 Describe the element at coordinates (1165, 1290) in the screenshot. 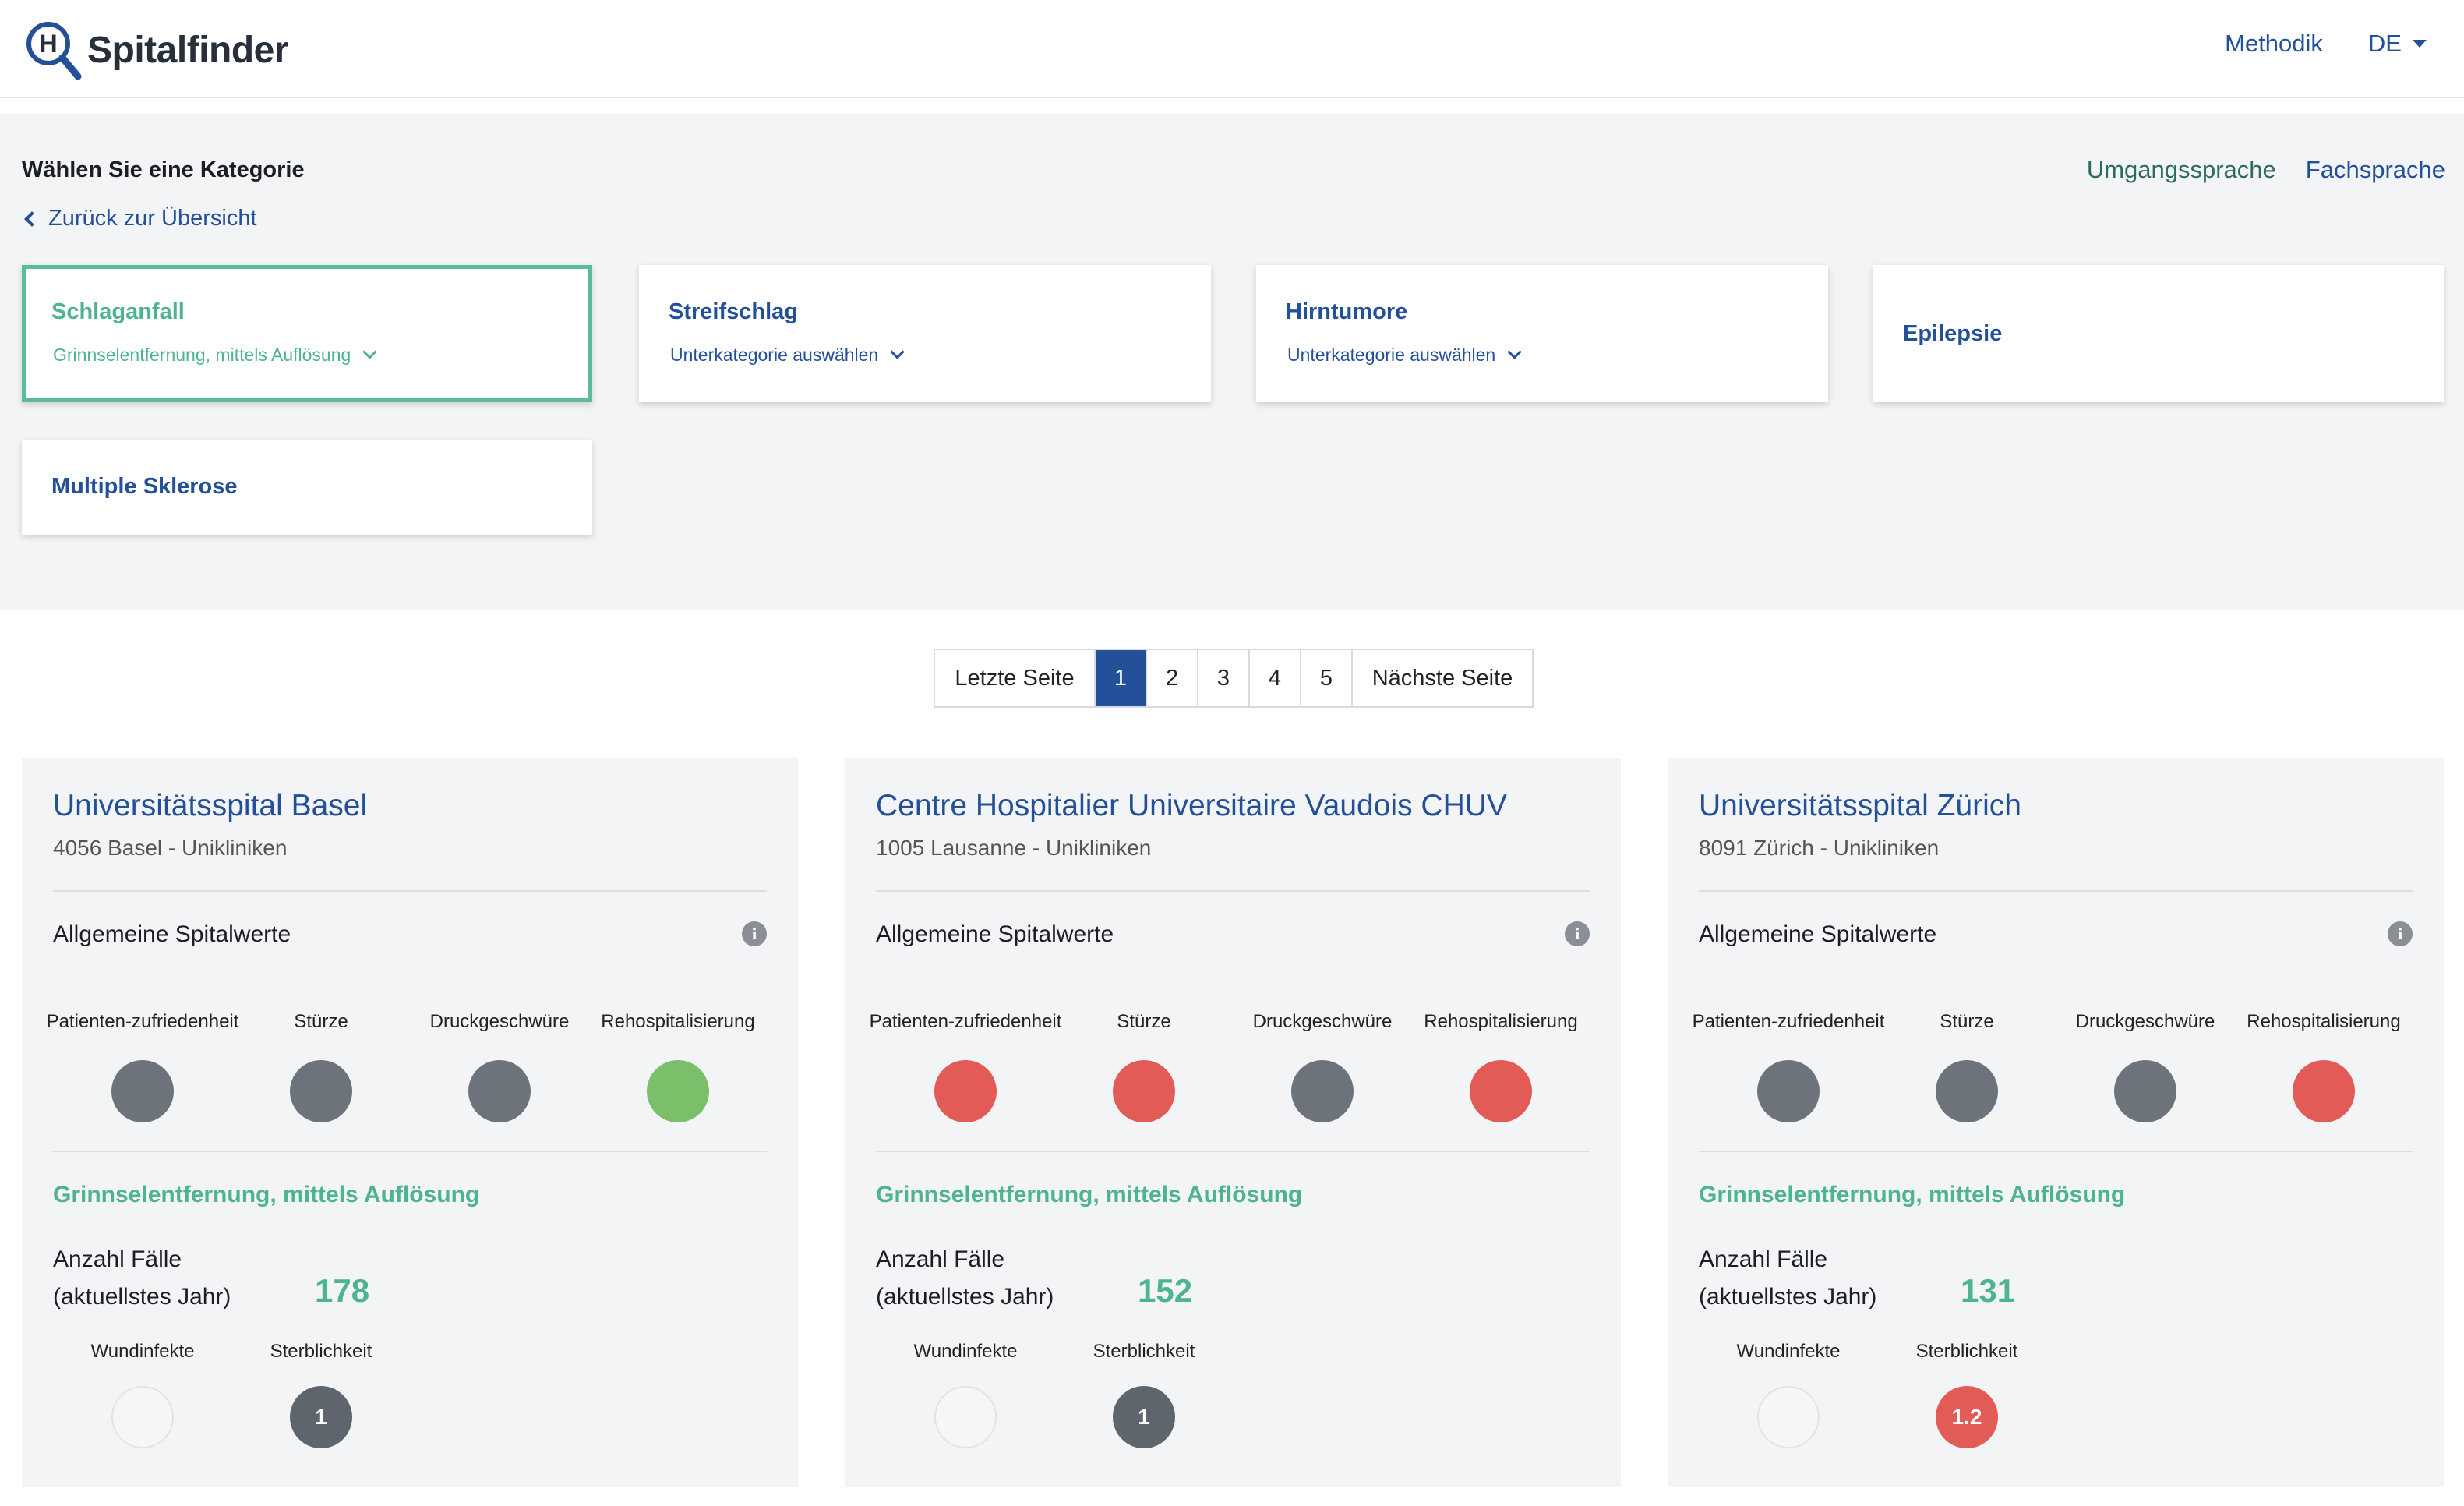

I see `cases-count: 152` at that location.